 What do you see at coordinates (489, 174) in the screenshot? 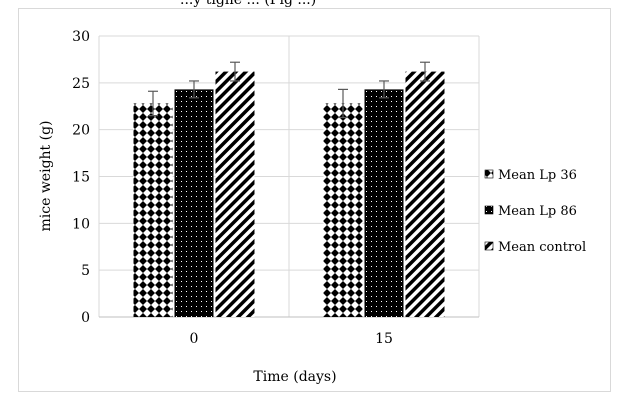
I see `legend-swatch-diamonds` at bounding box center [489, 174].